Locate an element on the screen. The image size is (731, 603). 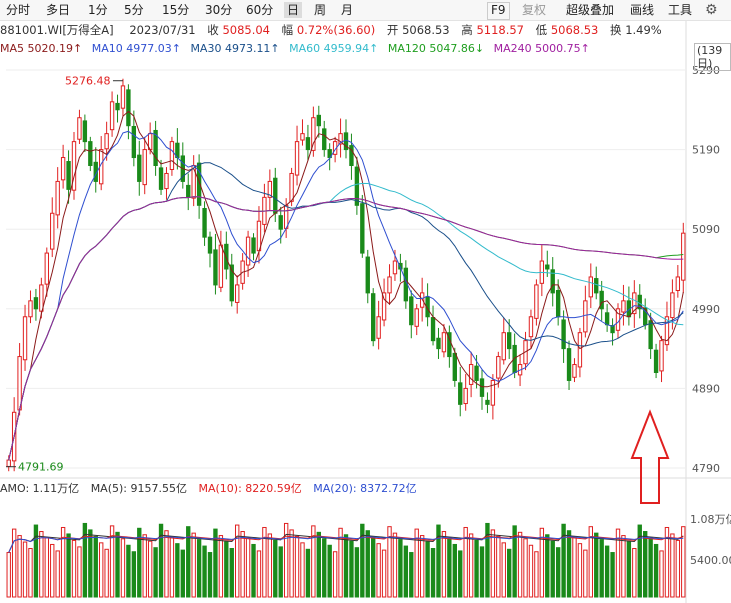
gear-icon: ⚙ is located at coordinates (711, 10).